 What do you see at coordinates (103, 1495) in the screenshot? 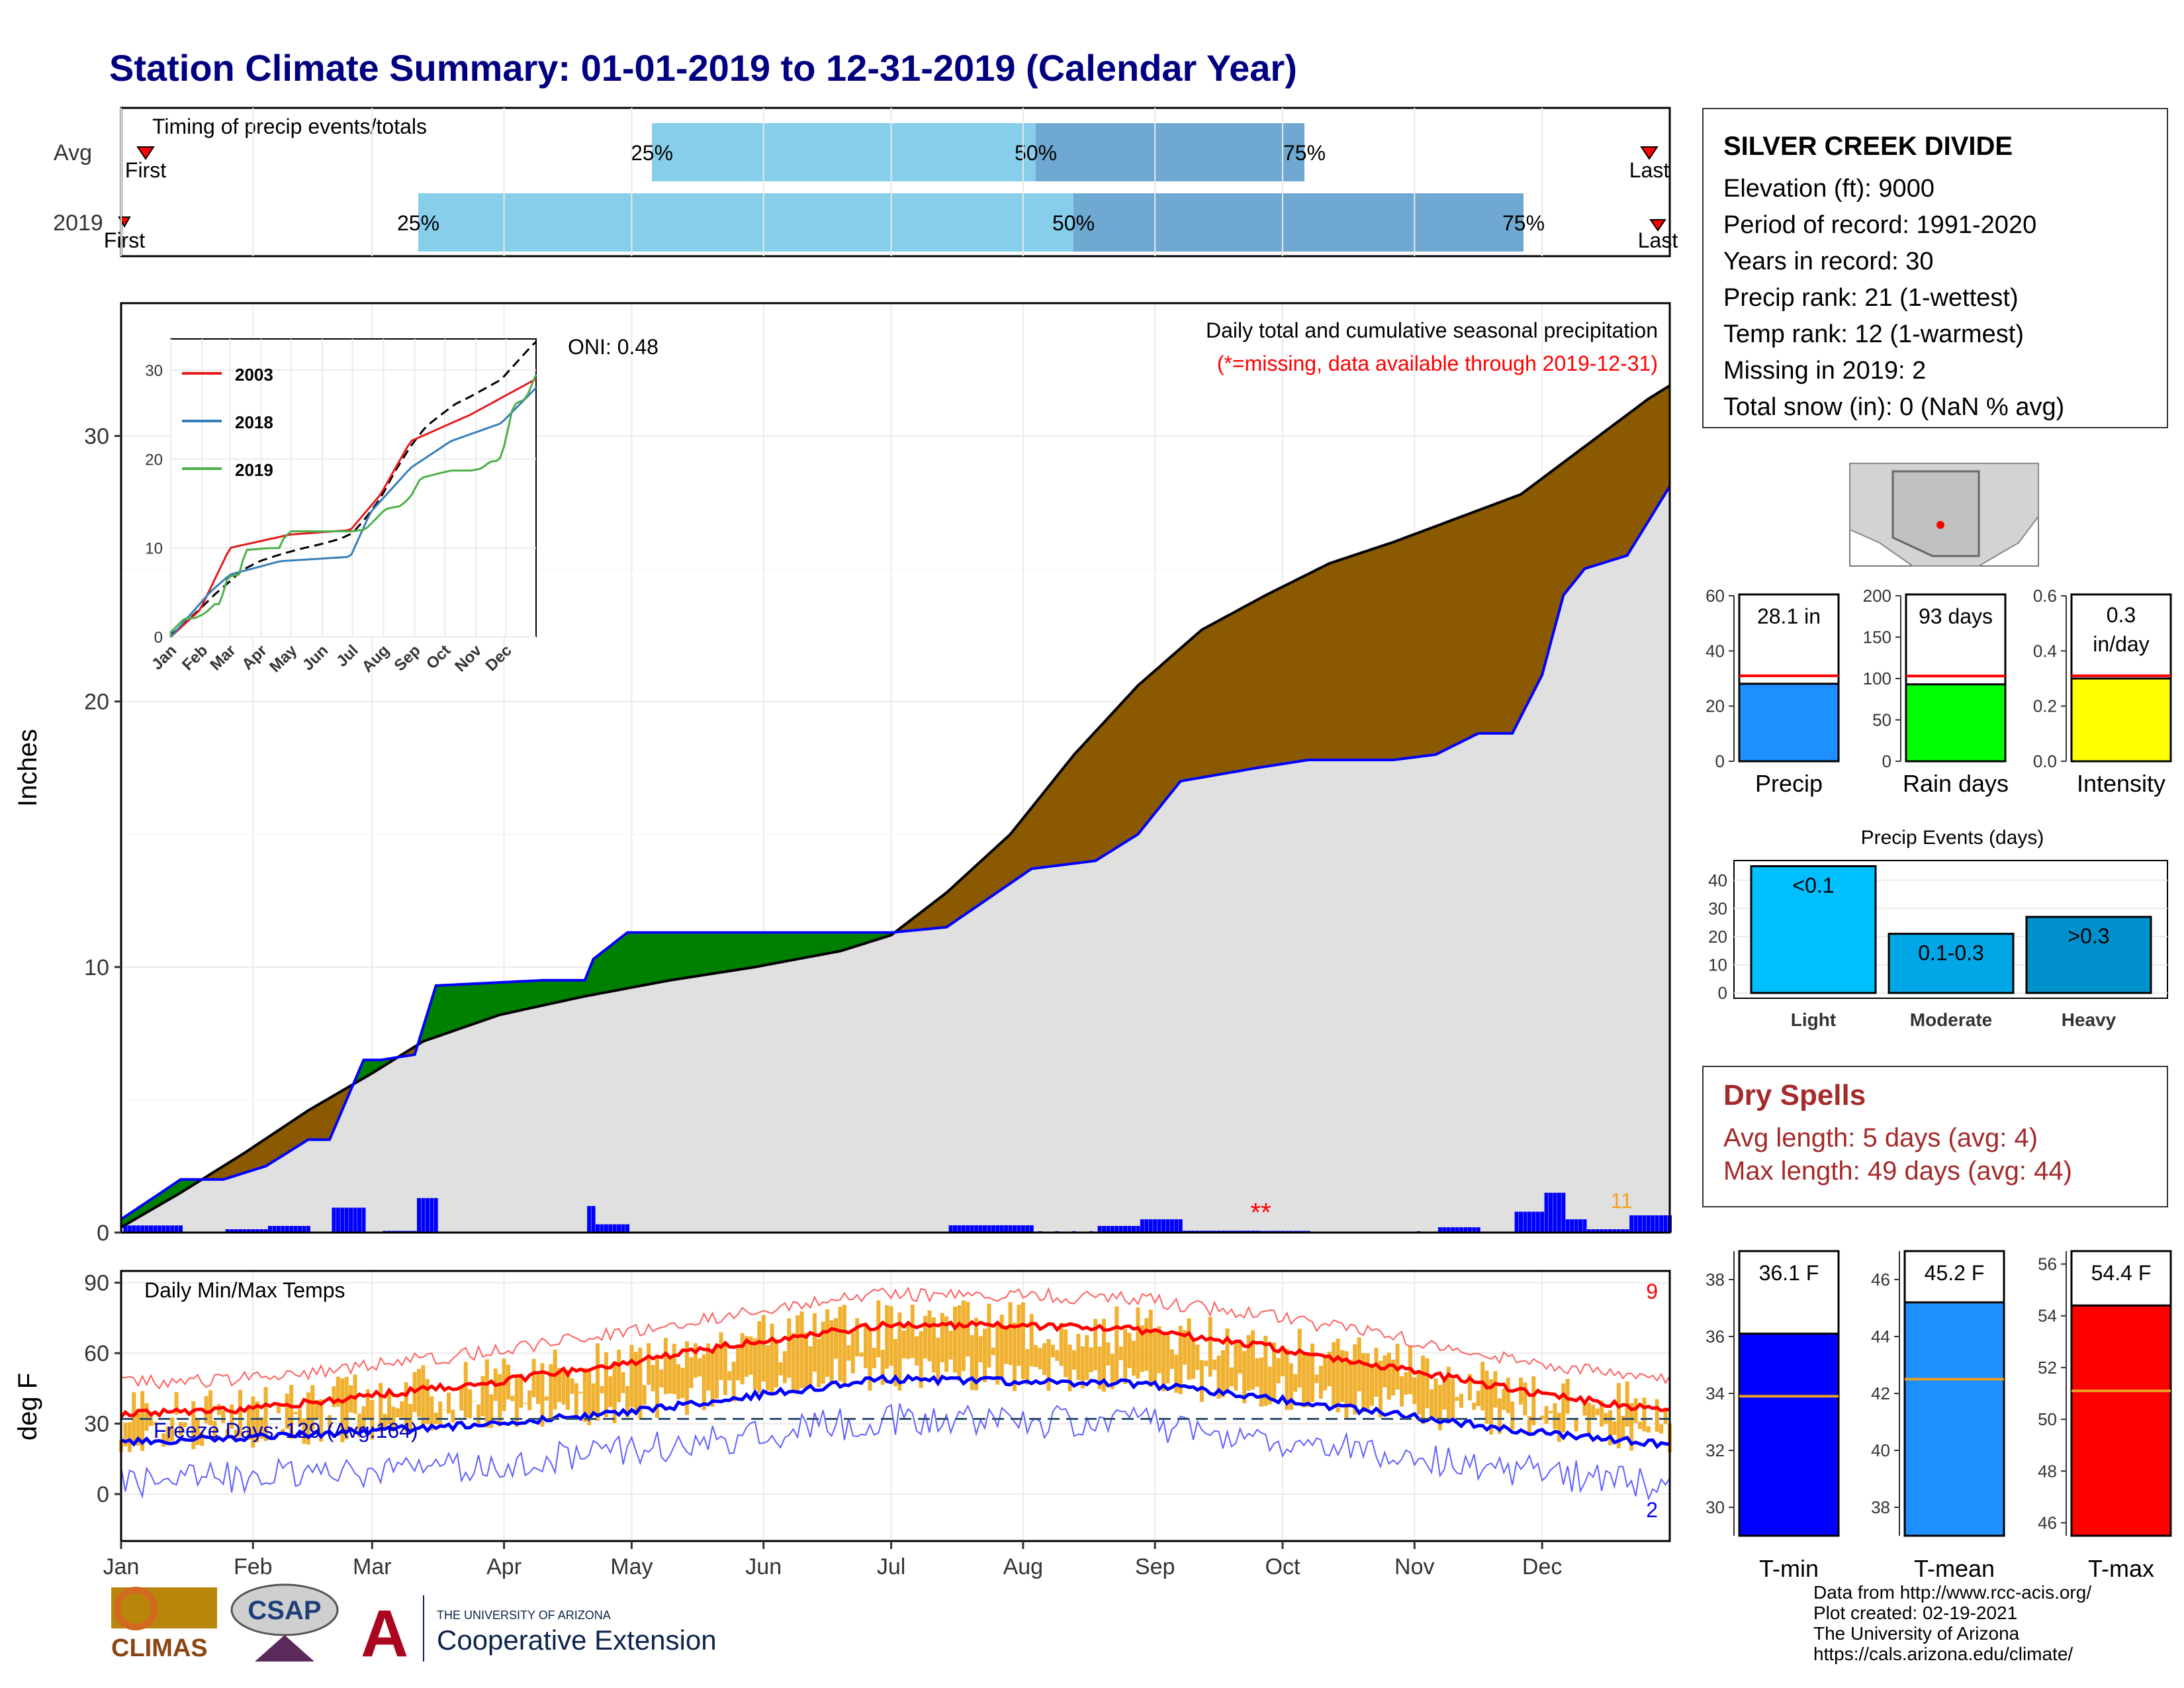
I see `temp-y-tick-label: 0` at bounding box center [103, 1495].